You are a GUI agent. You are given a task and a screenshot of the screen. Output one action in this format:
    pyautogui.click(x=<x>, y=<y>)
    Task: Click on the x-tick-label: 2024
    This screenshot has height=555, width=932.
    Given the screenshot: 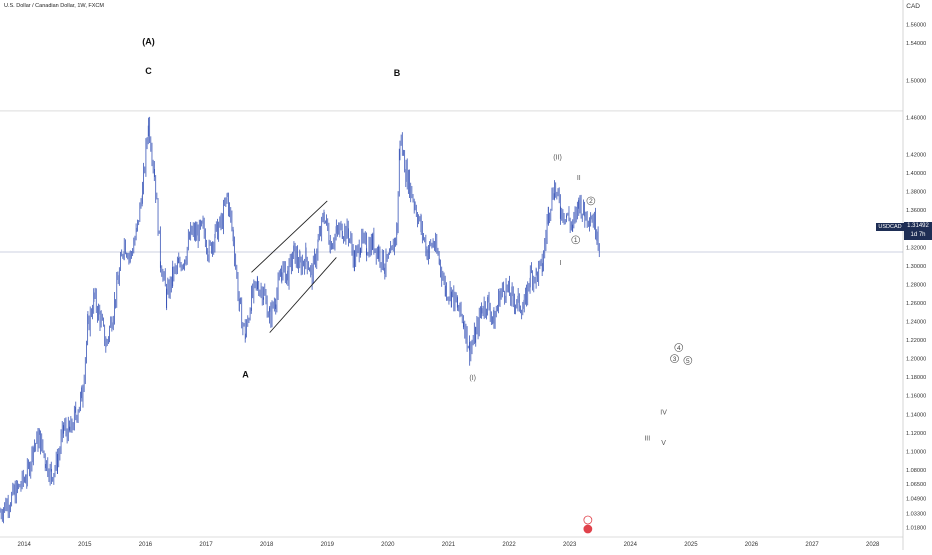 What is the action you would take?
    pyautogui.click(x=631, y=545)
    